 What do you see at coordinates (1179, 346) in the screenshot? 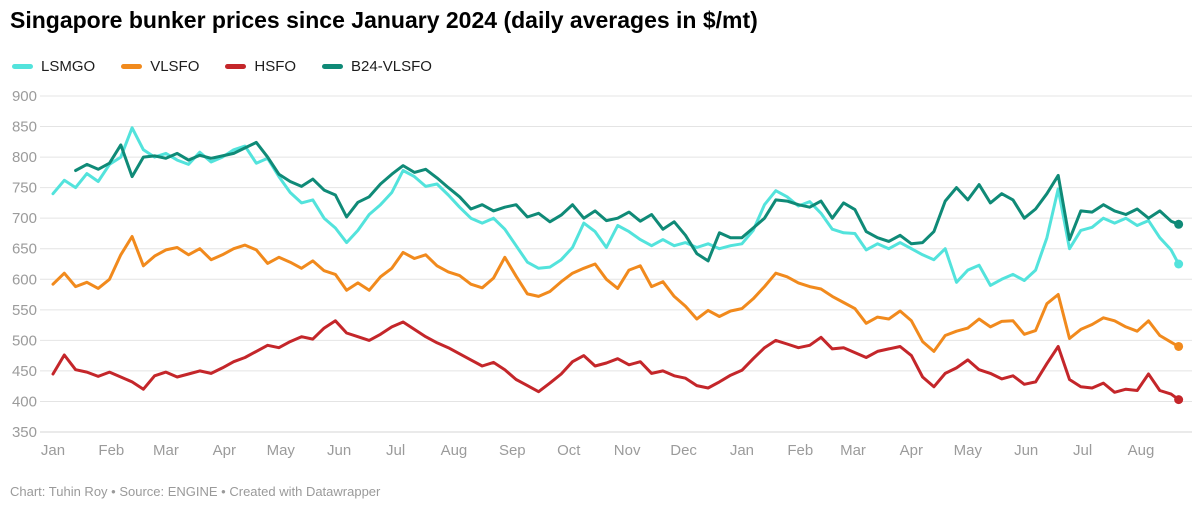
I see `series-end-dot-vlsfo` at bounding box center [1179, 346].